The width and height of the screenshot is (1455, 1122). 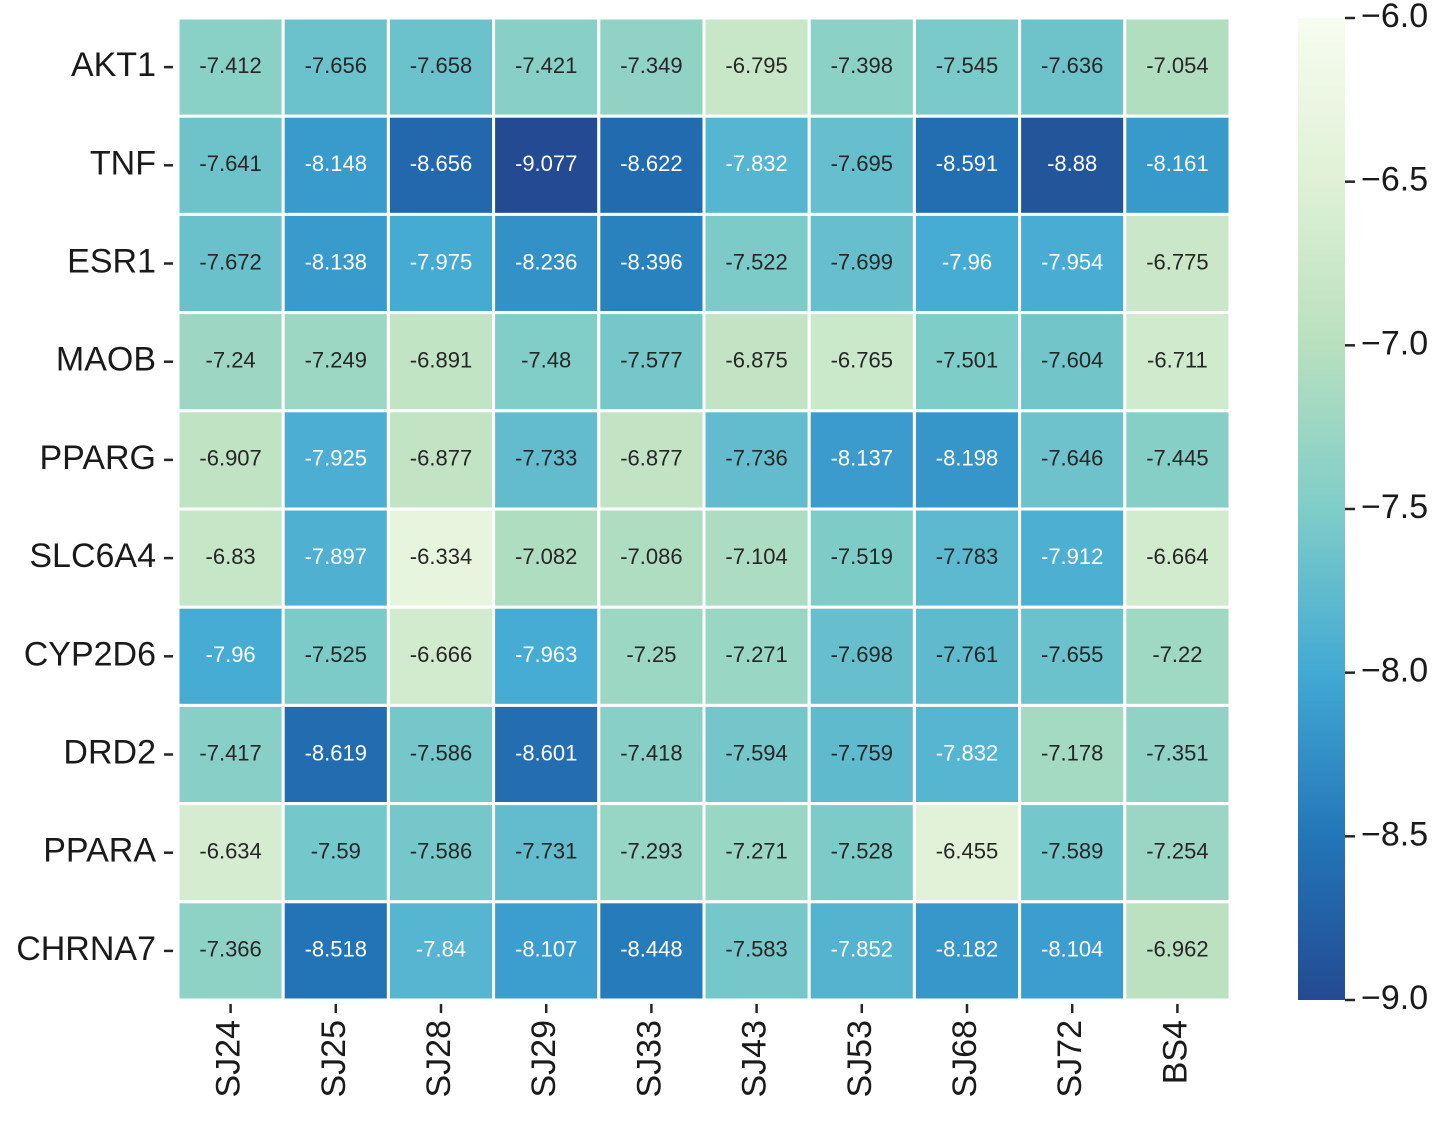 I want to click on x-tick-label: SJ33, so click(x=649, y=1059).